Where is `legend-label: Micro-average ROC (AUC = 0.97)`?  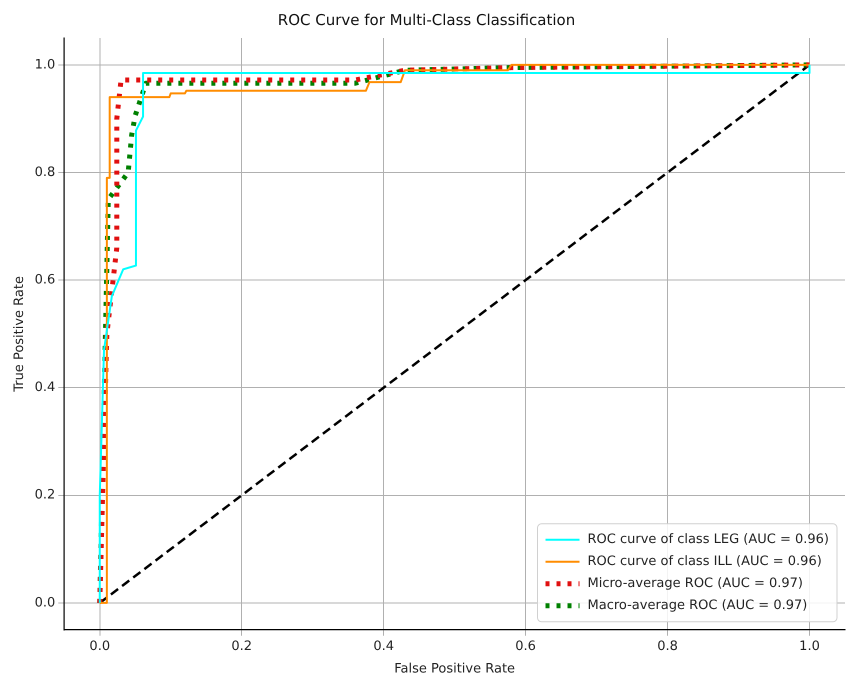 legend-label: Micro-average ROC (AUC = 0.97) is located at coordinates (695, 584).